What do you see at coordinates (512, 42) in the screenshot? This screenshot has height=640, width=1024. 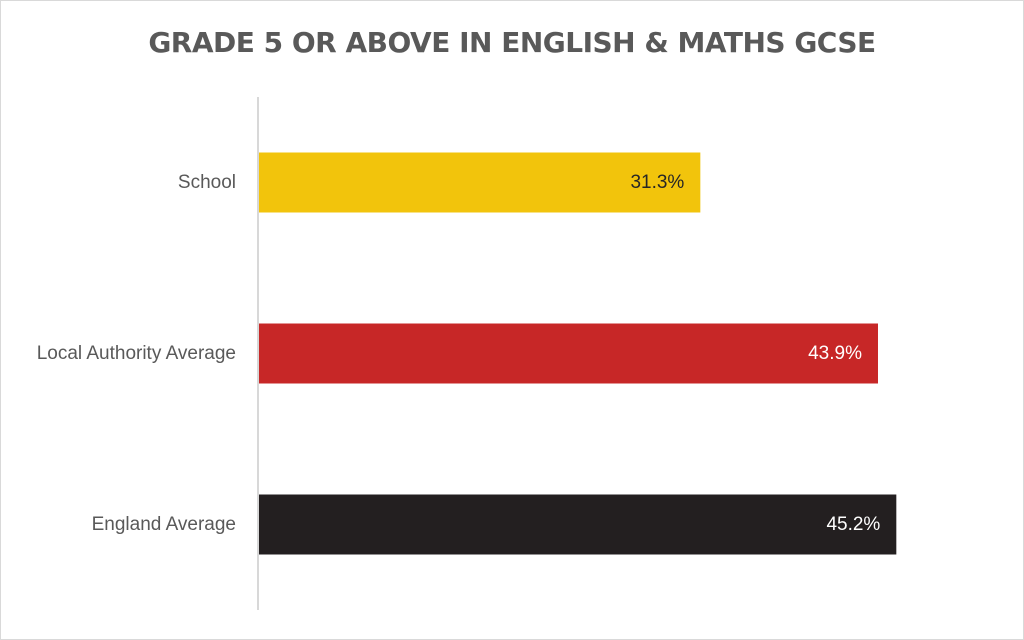 I see `chart-title: GRADE 5 OR ABOVE IN ENGLISH & MATHS GCSE` at bounding box center [512, 42].